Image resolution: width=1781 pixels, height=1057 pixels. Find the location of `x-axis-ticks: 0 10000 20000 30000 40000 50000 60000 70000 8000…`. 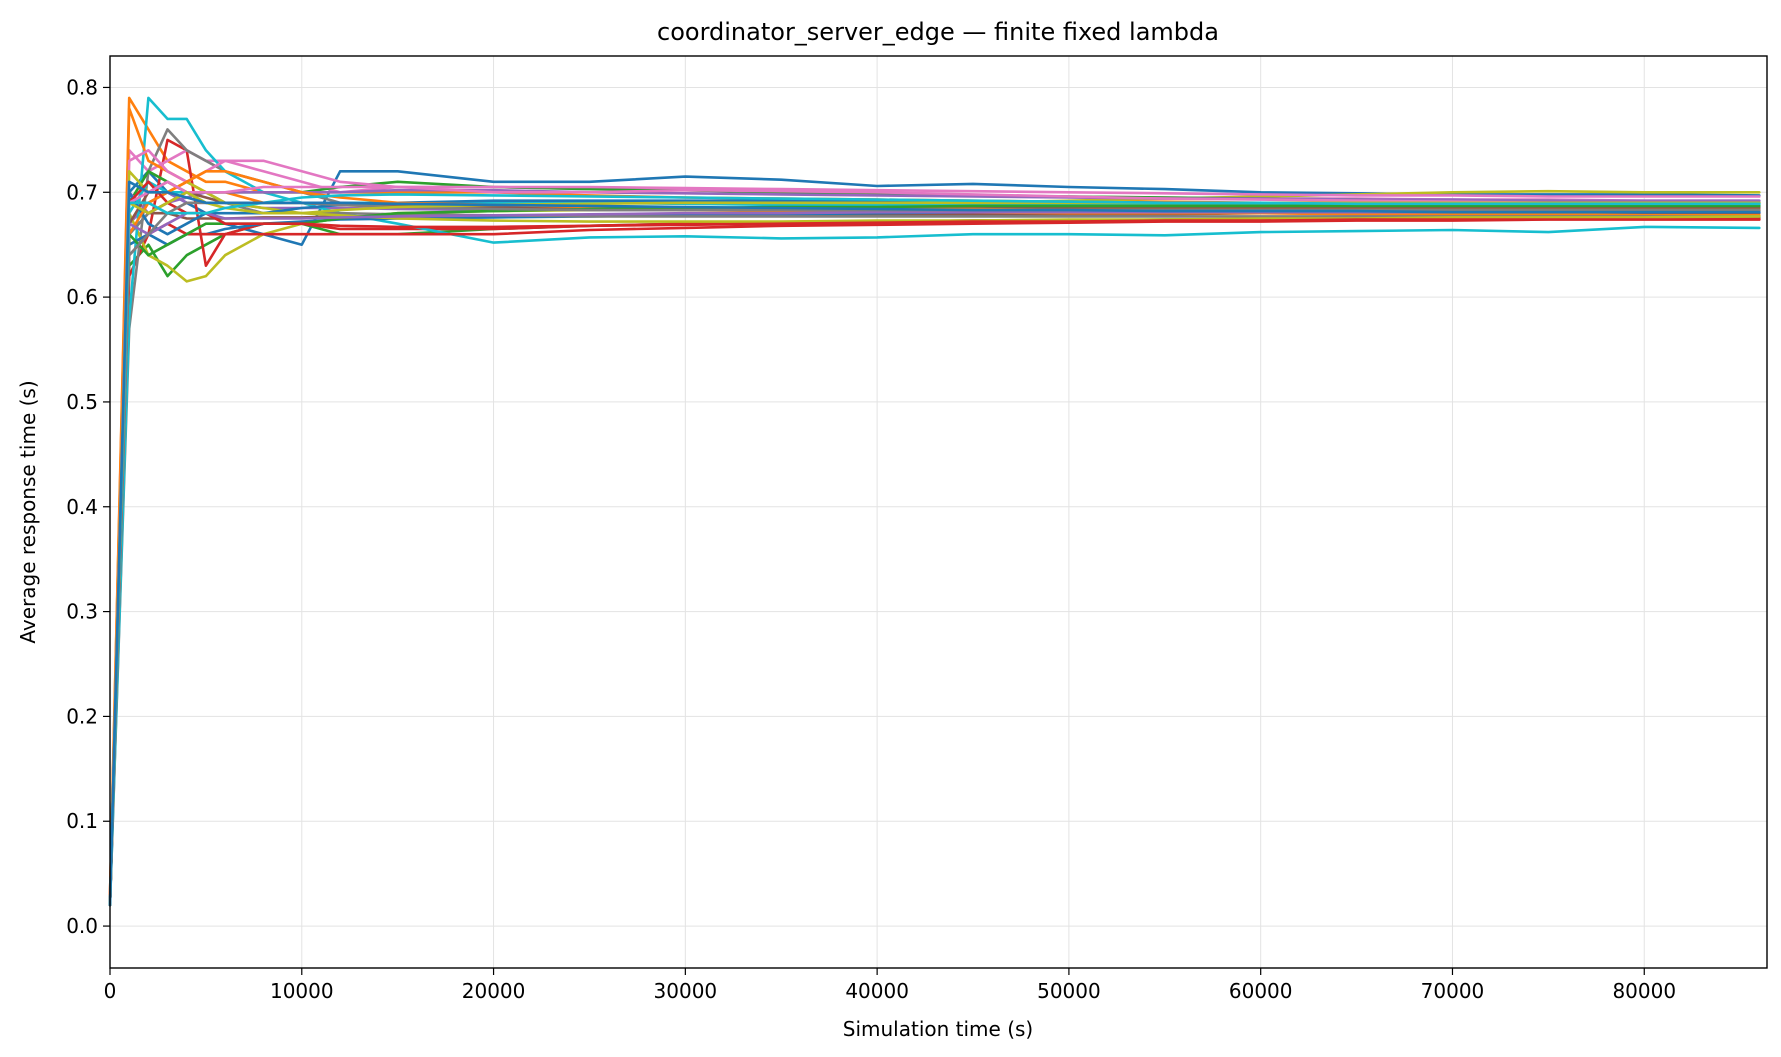

x-axis-ticks: 0 10000 20000 30000 40000 50000 60000 70000 8000… is located at coordinates (890, 985).